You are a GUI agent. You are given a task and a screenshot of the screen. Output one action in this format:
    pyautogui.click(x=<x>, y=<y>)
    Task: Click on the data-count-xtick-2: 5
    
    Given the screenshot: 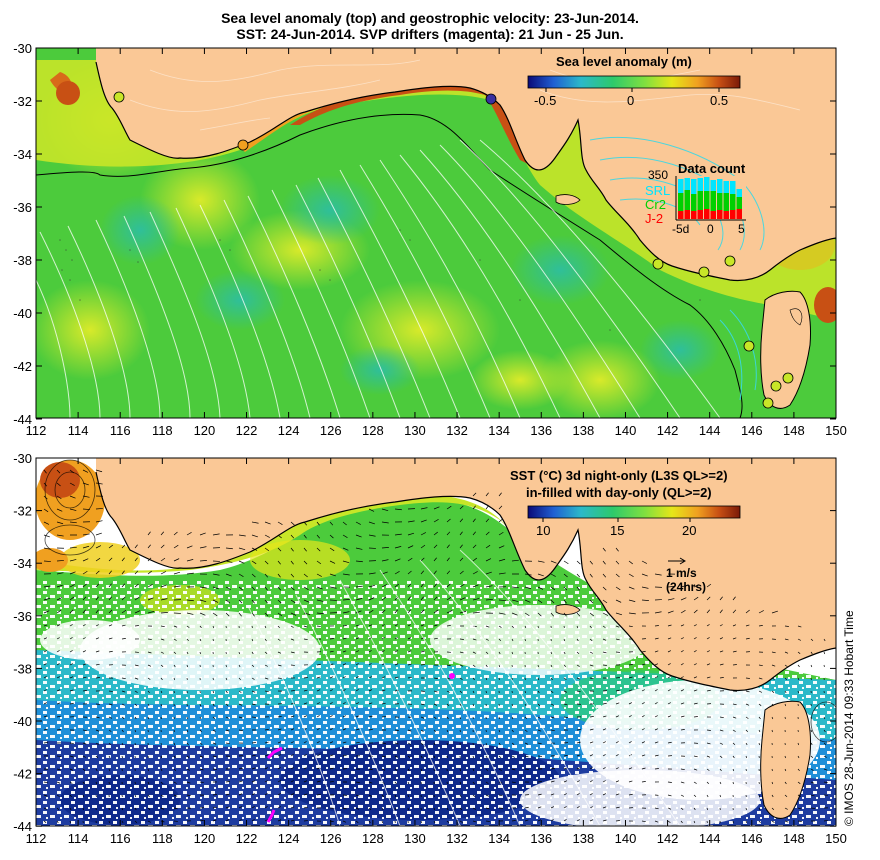 What is the action you would take?
    pyautogui.click(x=741, y=229)
    